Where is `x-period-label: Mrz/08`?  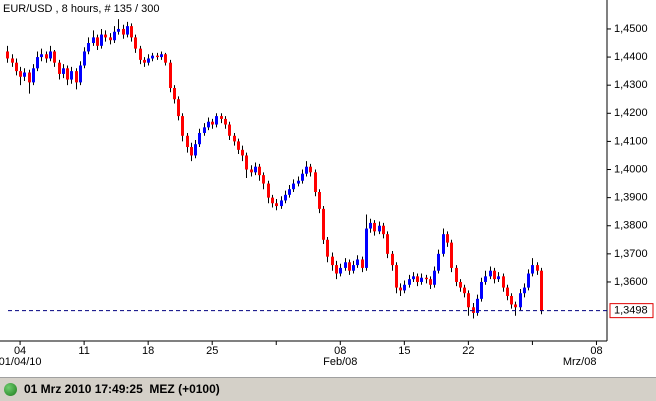
x-period-label: Mrz/08 is located at coordinates (580, 362).